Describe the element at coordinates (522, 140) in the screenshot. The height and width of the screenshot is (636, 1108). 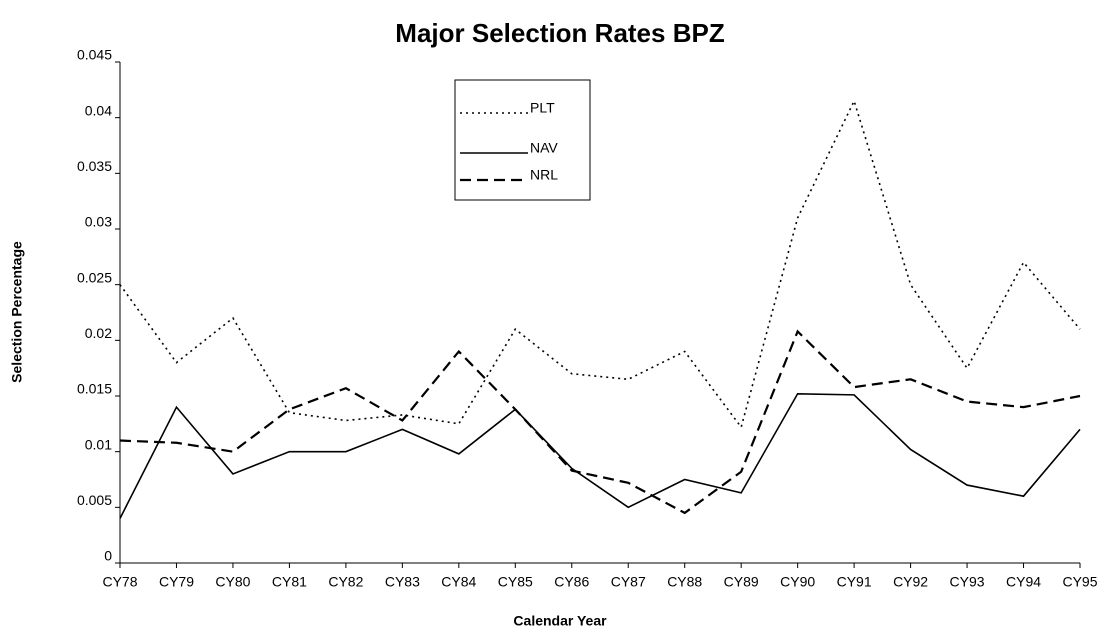
I see `legend-box` at that location.